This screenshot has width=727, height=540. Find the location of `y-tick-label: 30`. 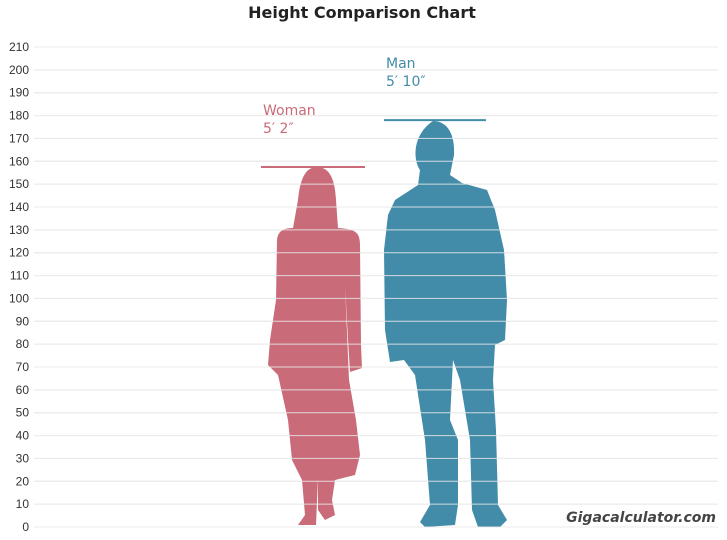

y-tick-label: 30 is located at coordinates (23, 458).